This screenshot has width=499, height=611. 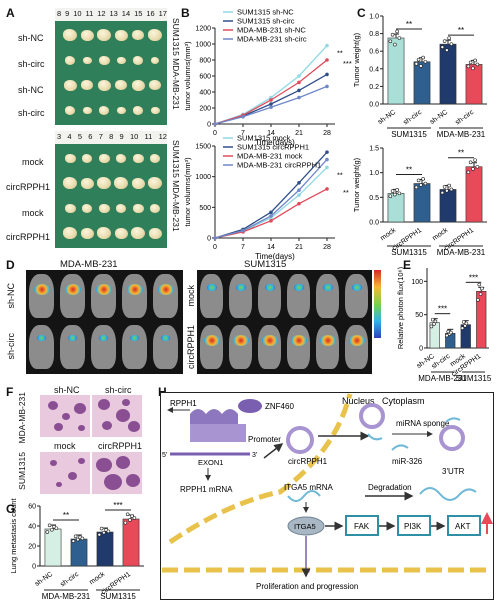 I want to click on d-row-left-2: sh-circ, so click(x=11, y=346).